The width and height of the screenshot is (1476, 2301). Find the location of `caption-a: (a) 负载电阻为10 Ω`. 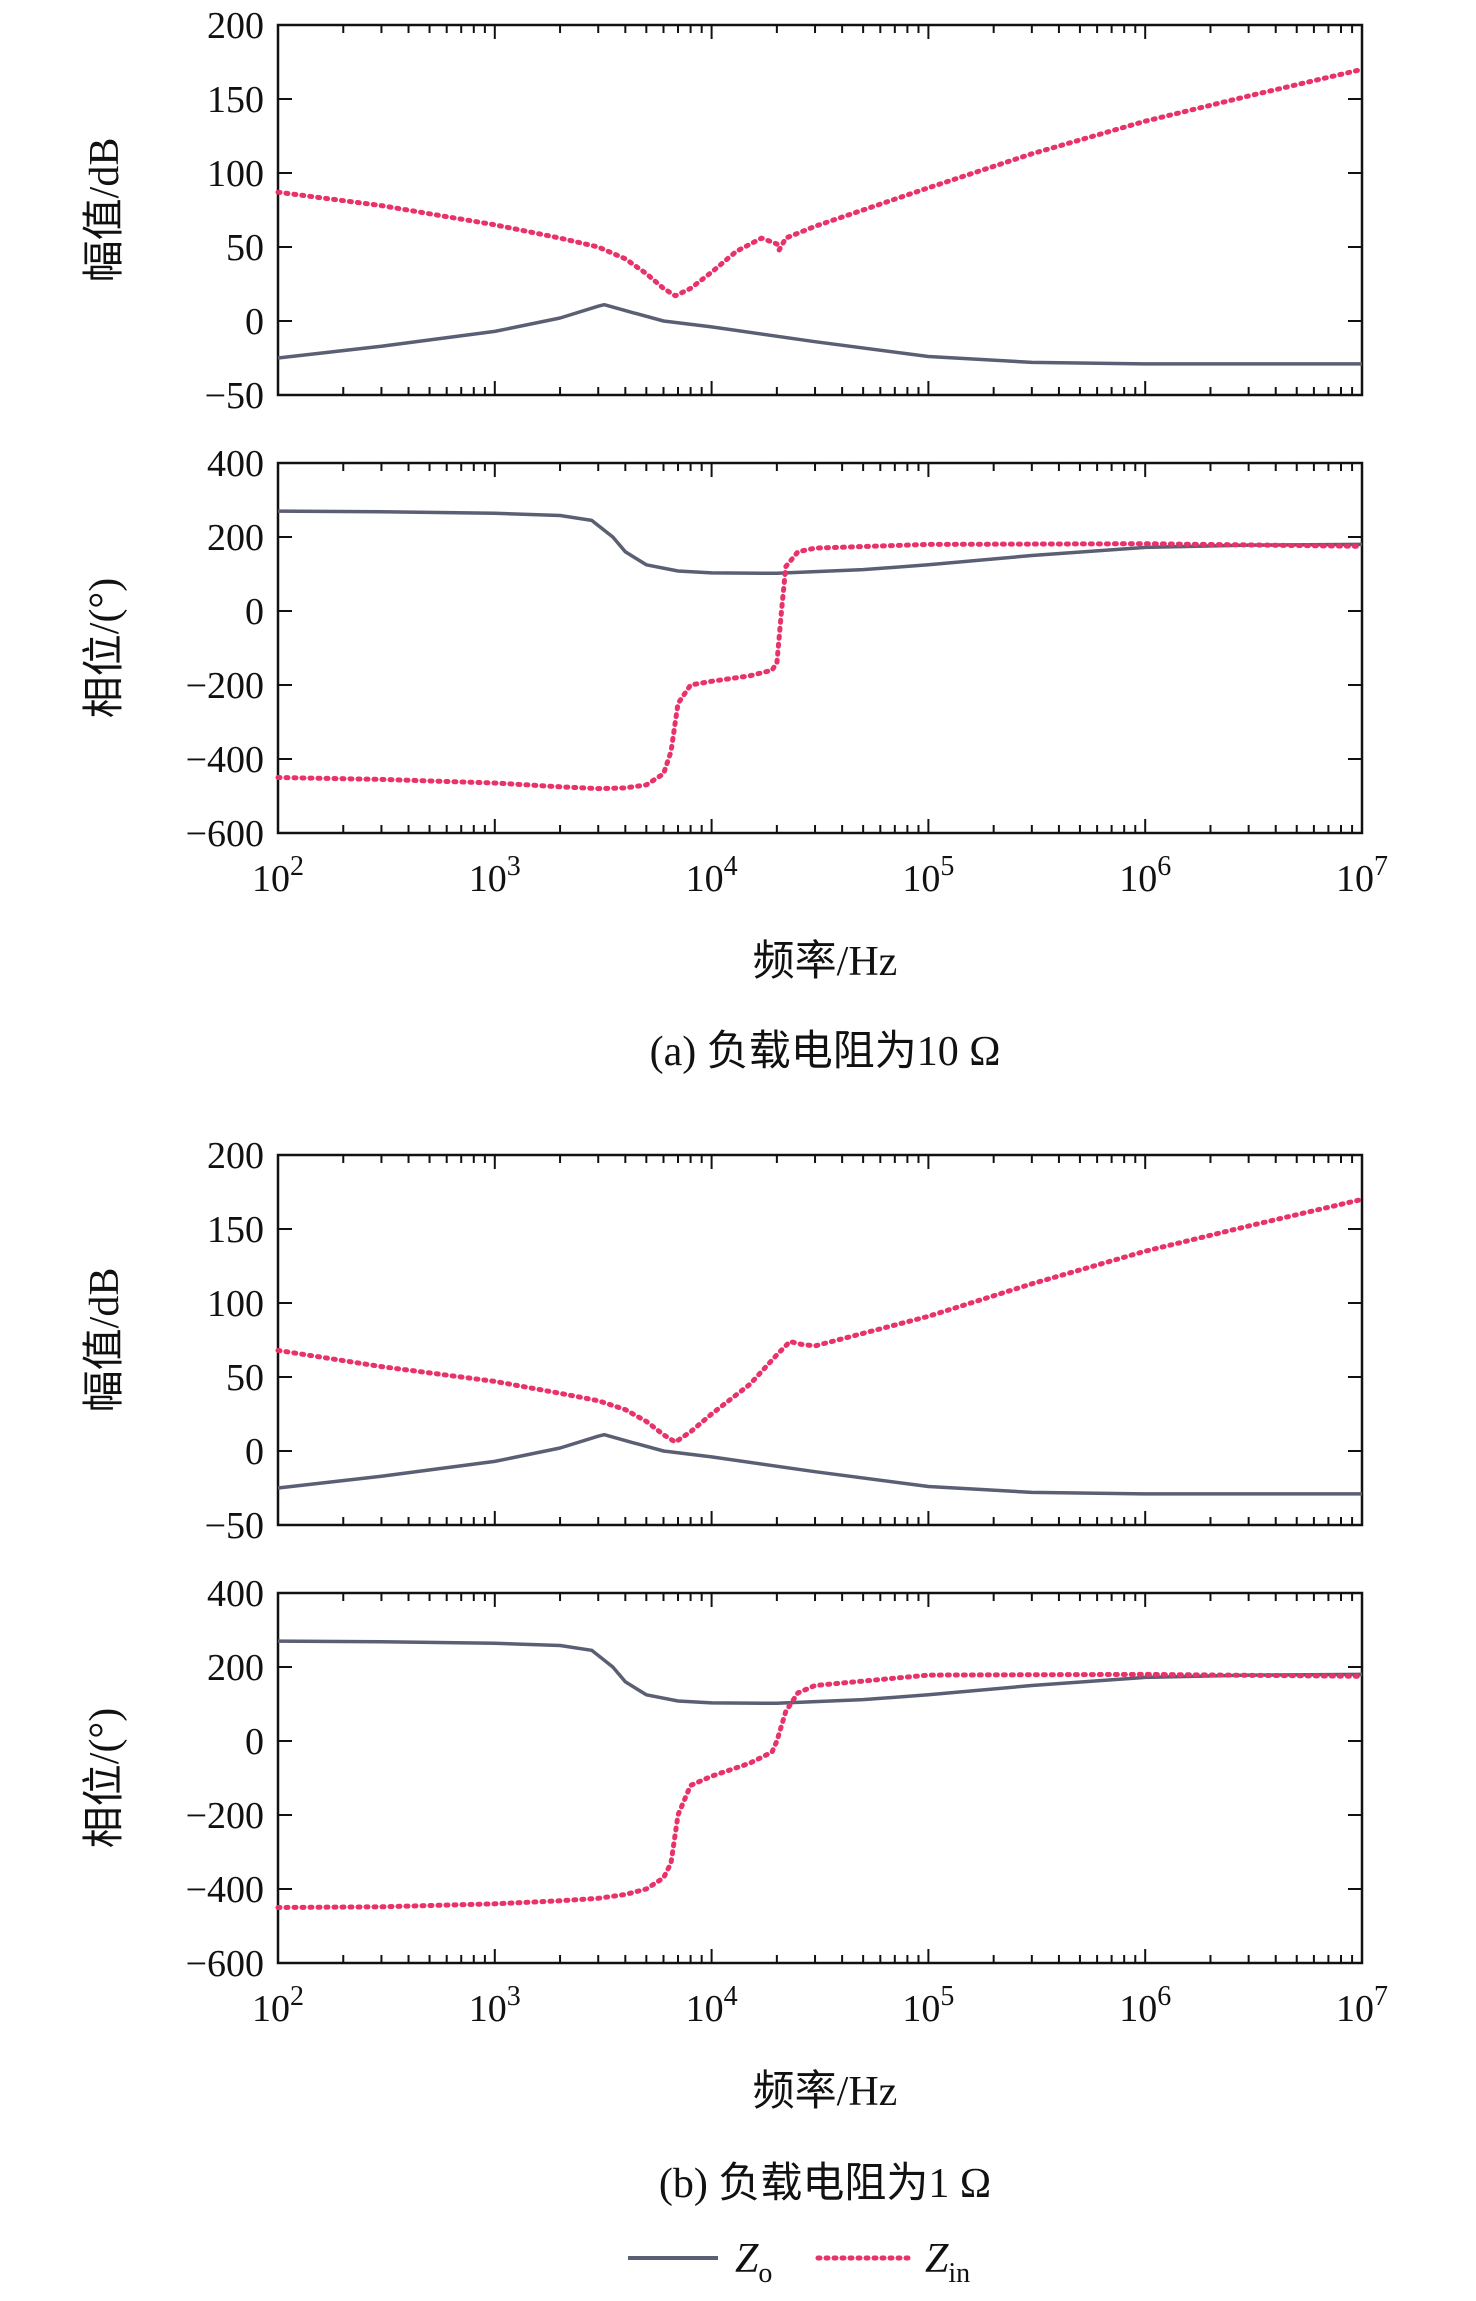

caption-a: (a) 负载电阻为10 Ω is located at coordinates (825, 1052).